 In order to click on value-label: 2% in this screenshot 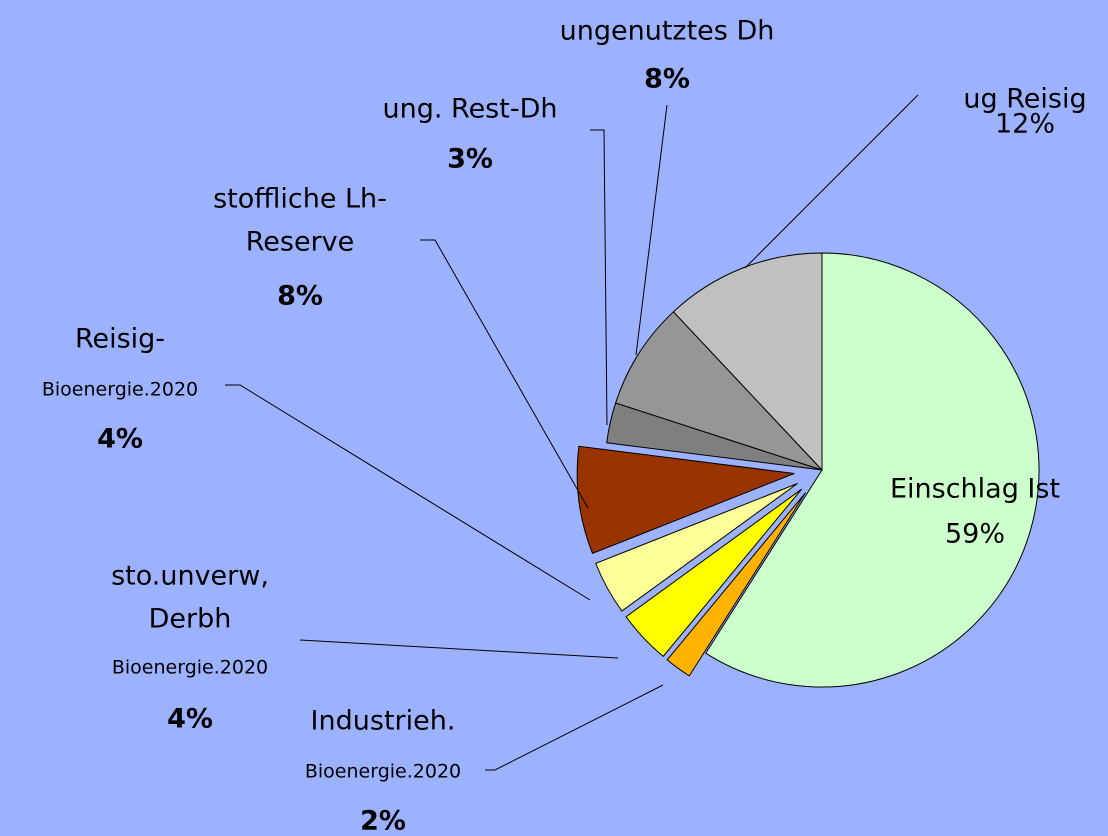, I will do `click(383, 821)`.